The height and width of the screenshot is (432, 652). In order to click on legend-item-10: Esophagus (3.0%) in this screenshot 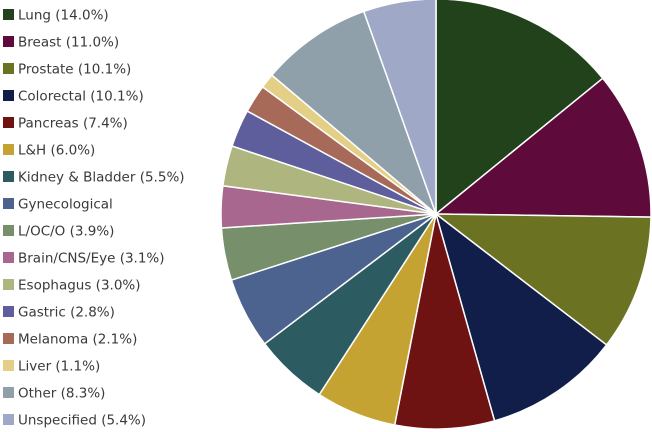, I will do `click(72, 286)`.